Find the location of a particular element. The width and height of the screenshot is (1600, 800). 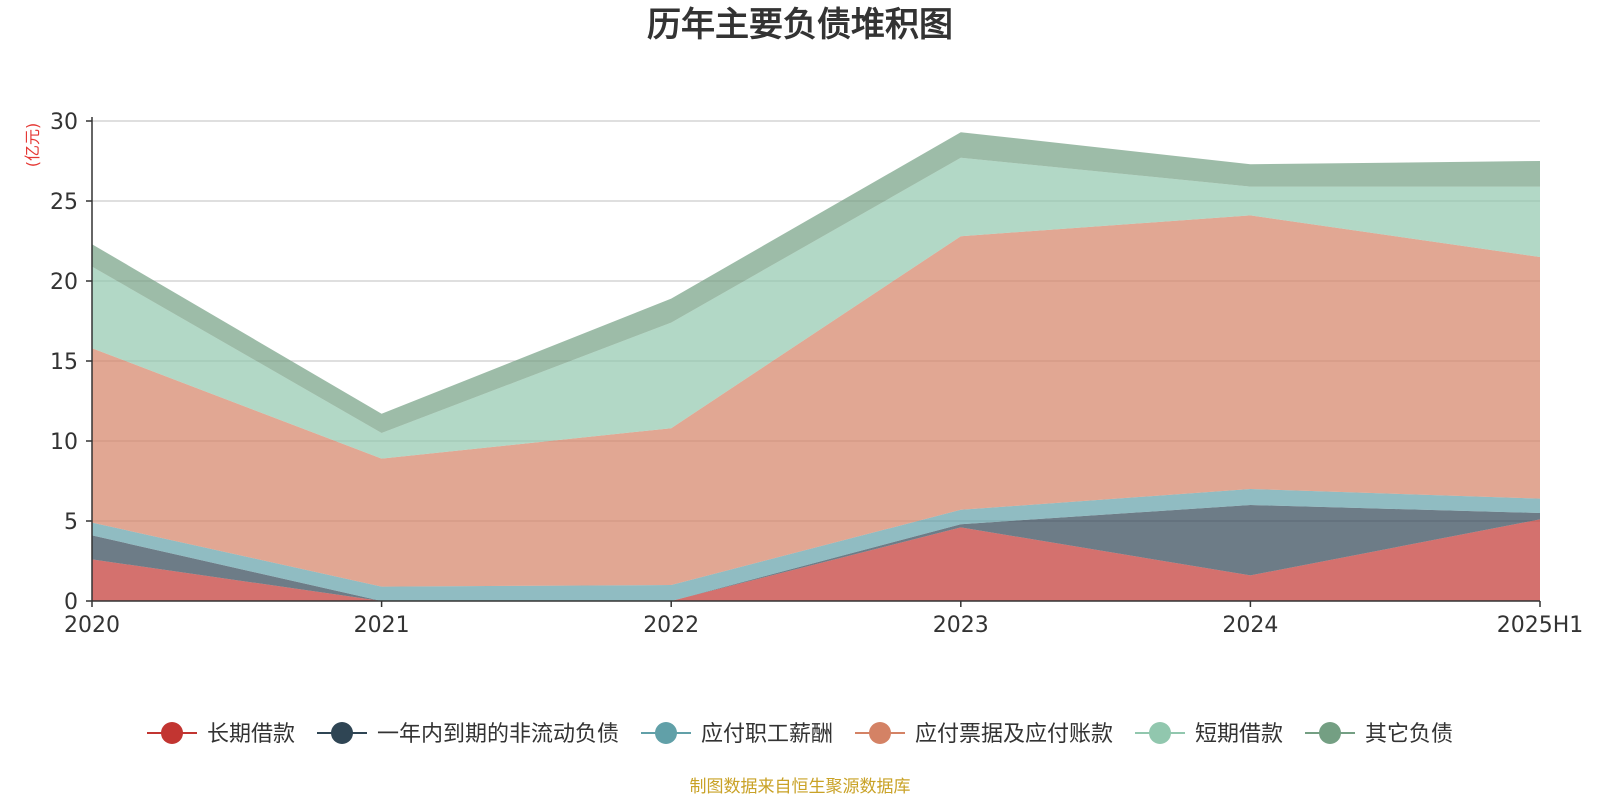

y-tick-label-20: 20 is located at coordinates (64, 282).